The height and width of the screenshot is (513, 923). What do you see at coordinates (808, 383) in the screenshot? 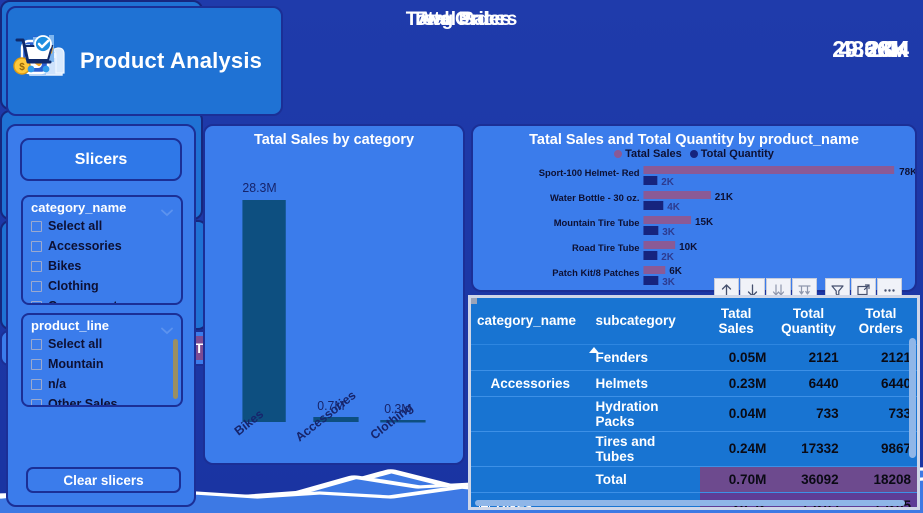
I see `cell-quantity: 6440` at bounding box center [808, 383].